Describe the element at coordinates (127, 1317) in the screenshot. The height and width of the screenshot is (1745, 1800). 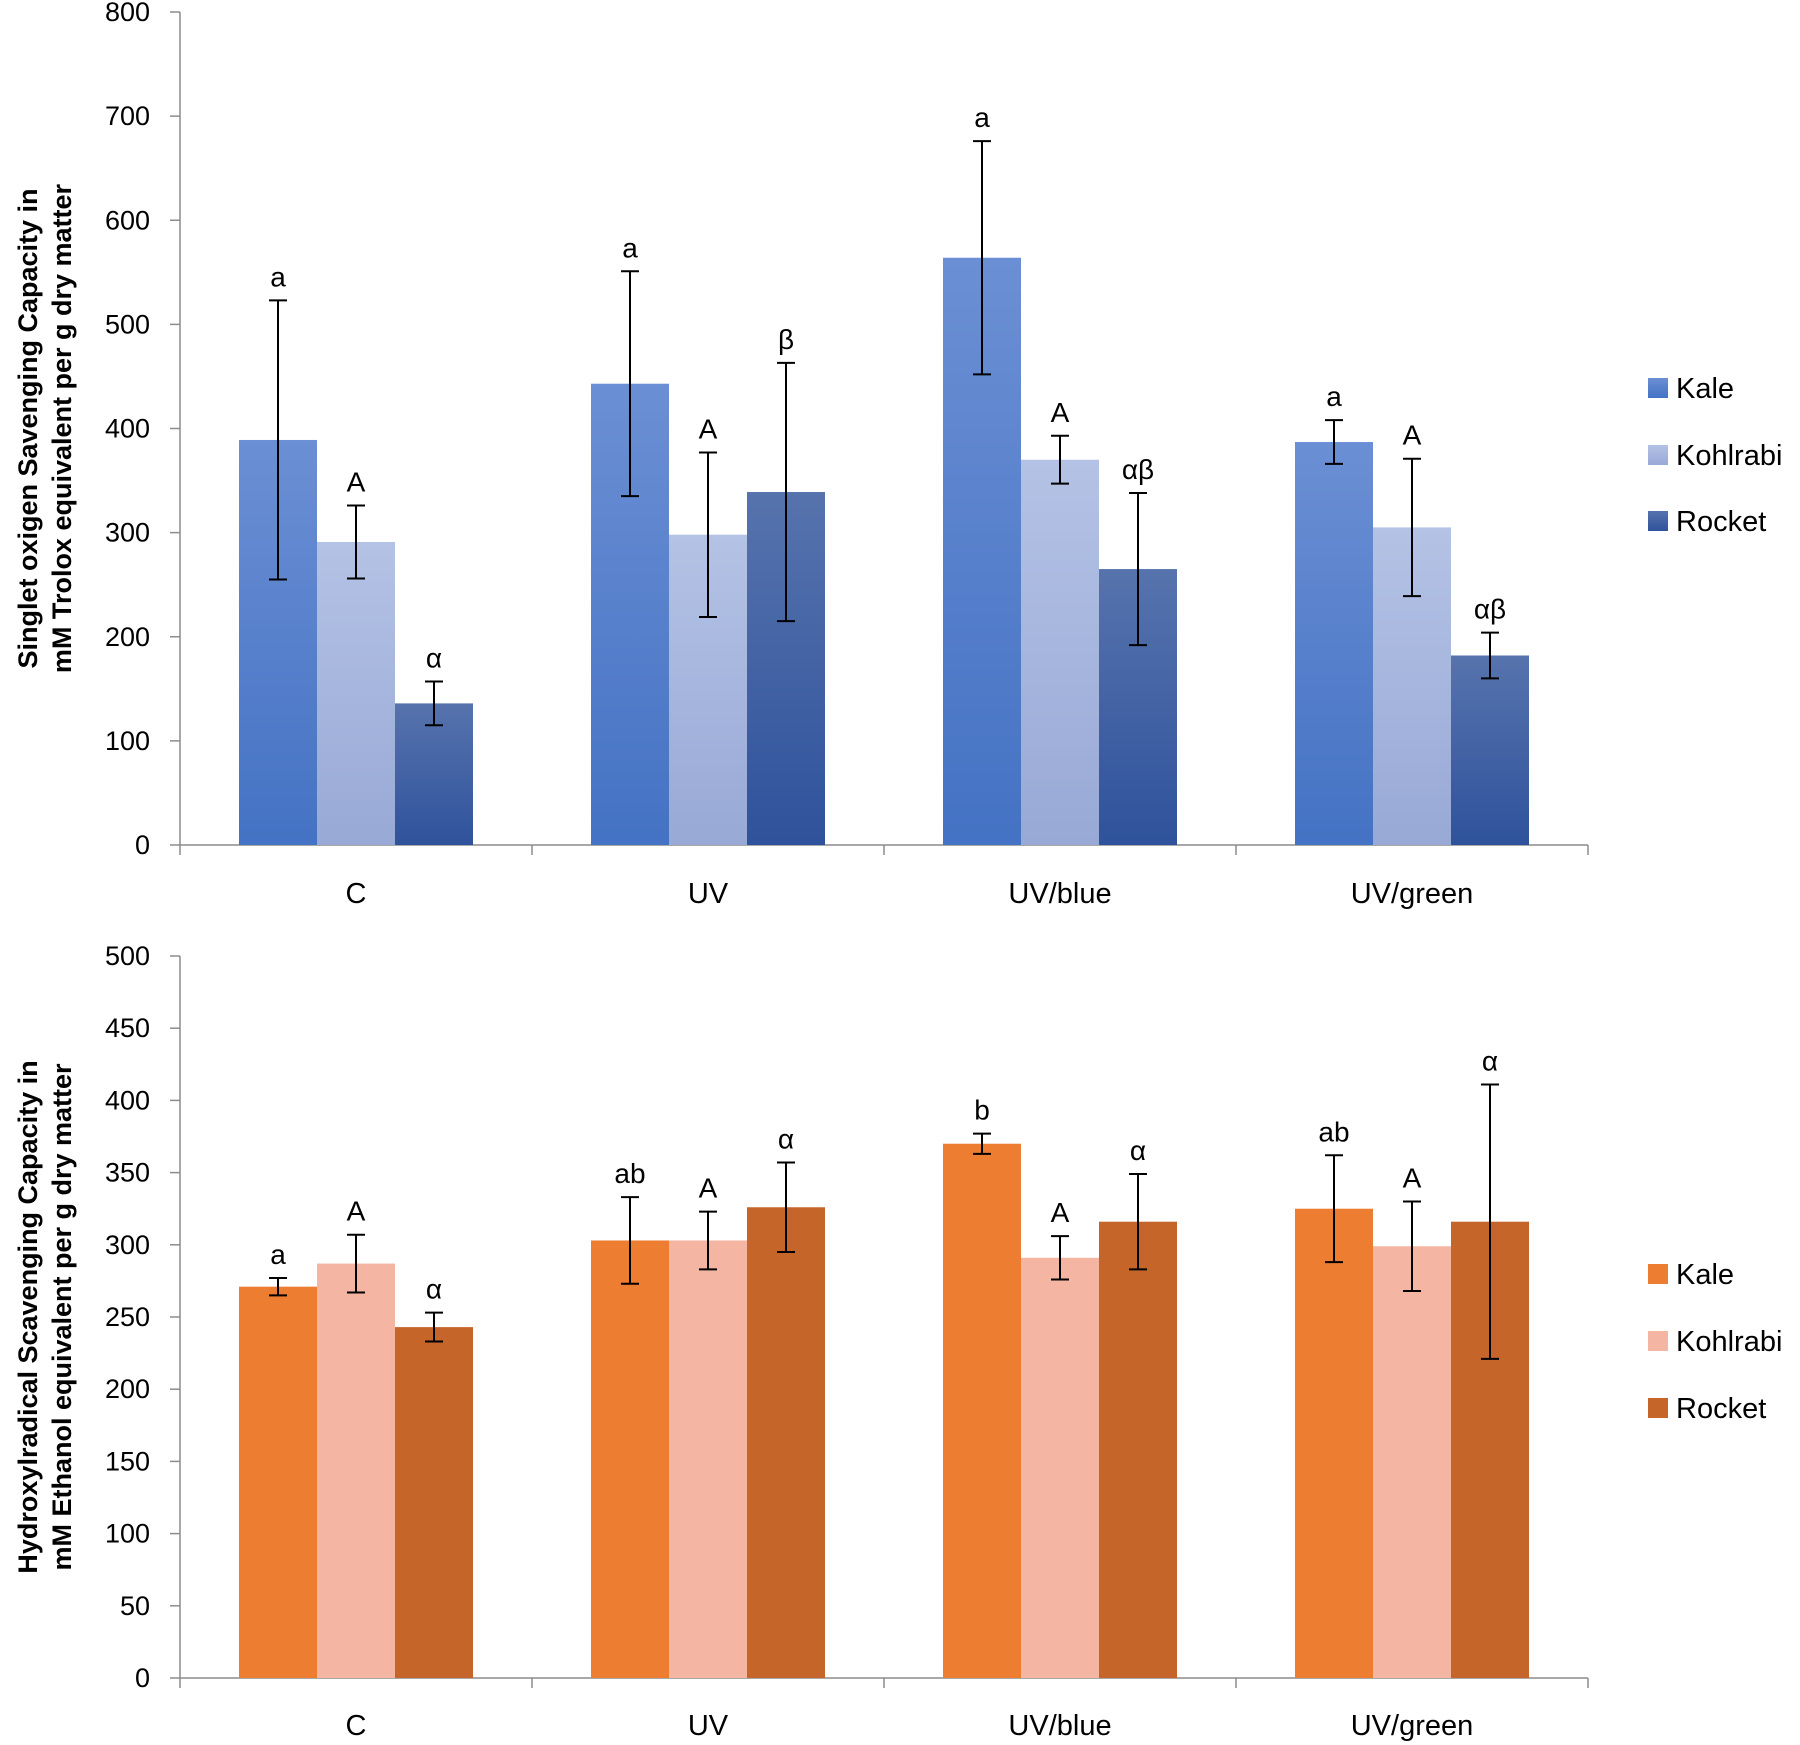
I see `y-tick-label: 250` at that location.